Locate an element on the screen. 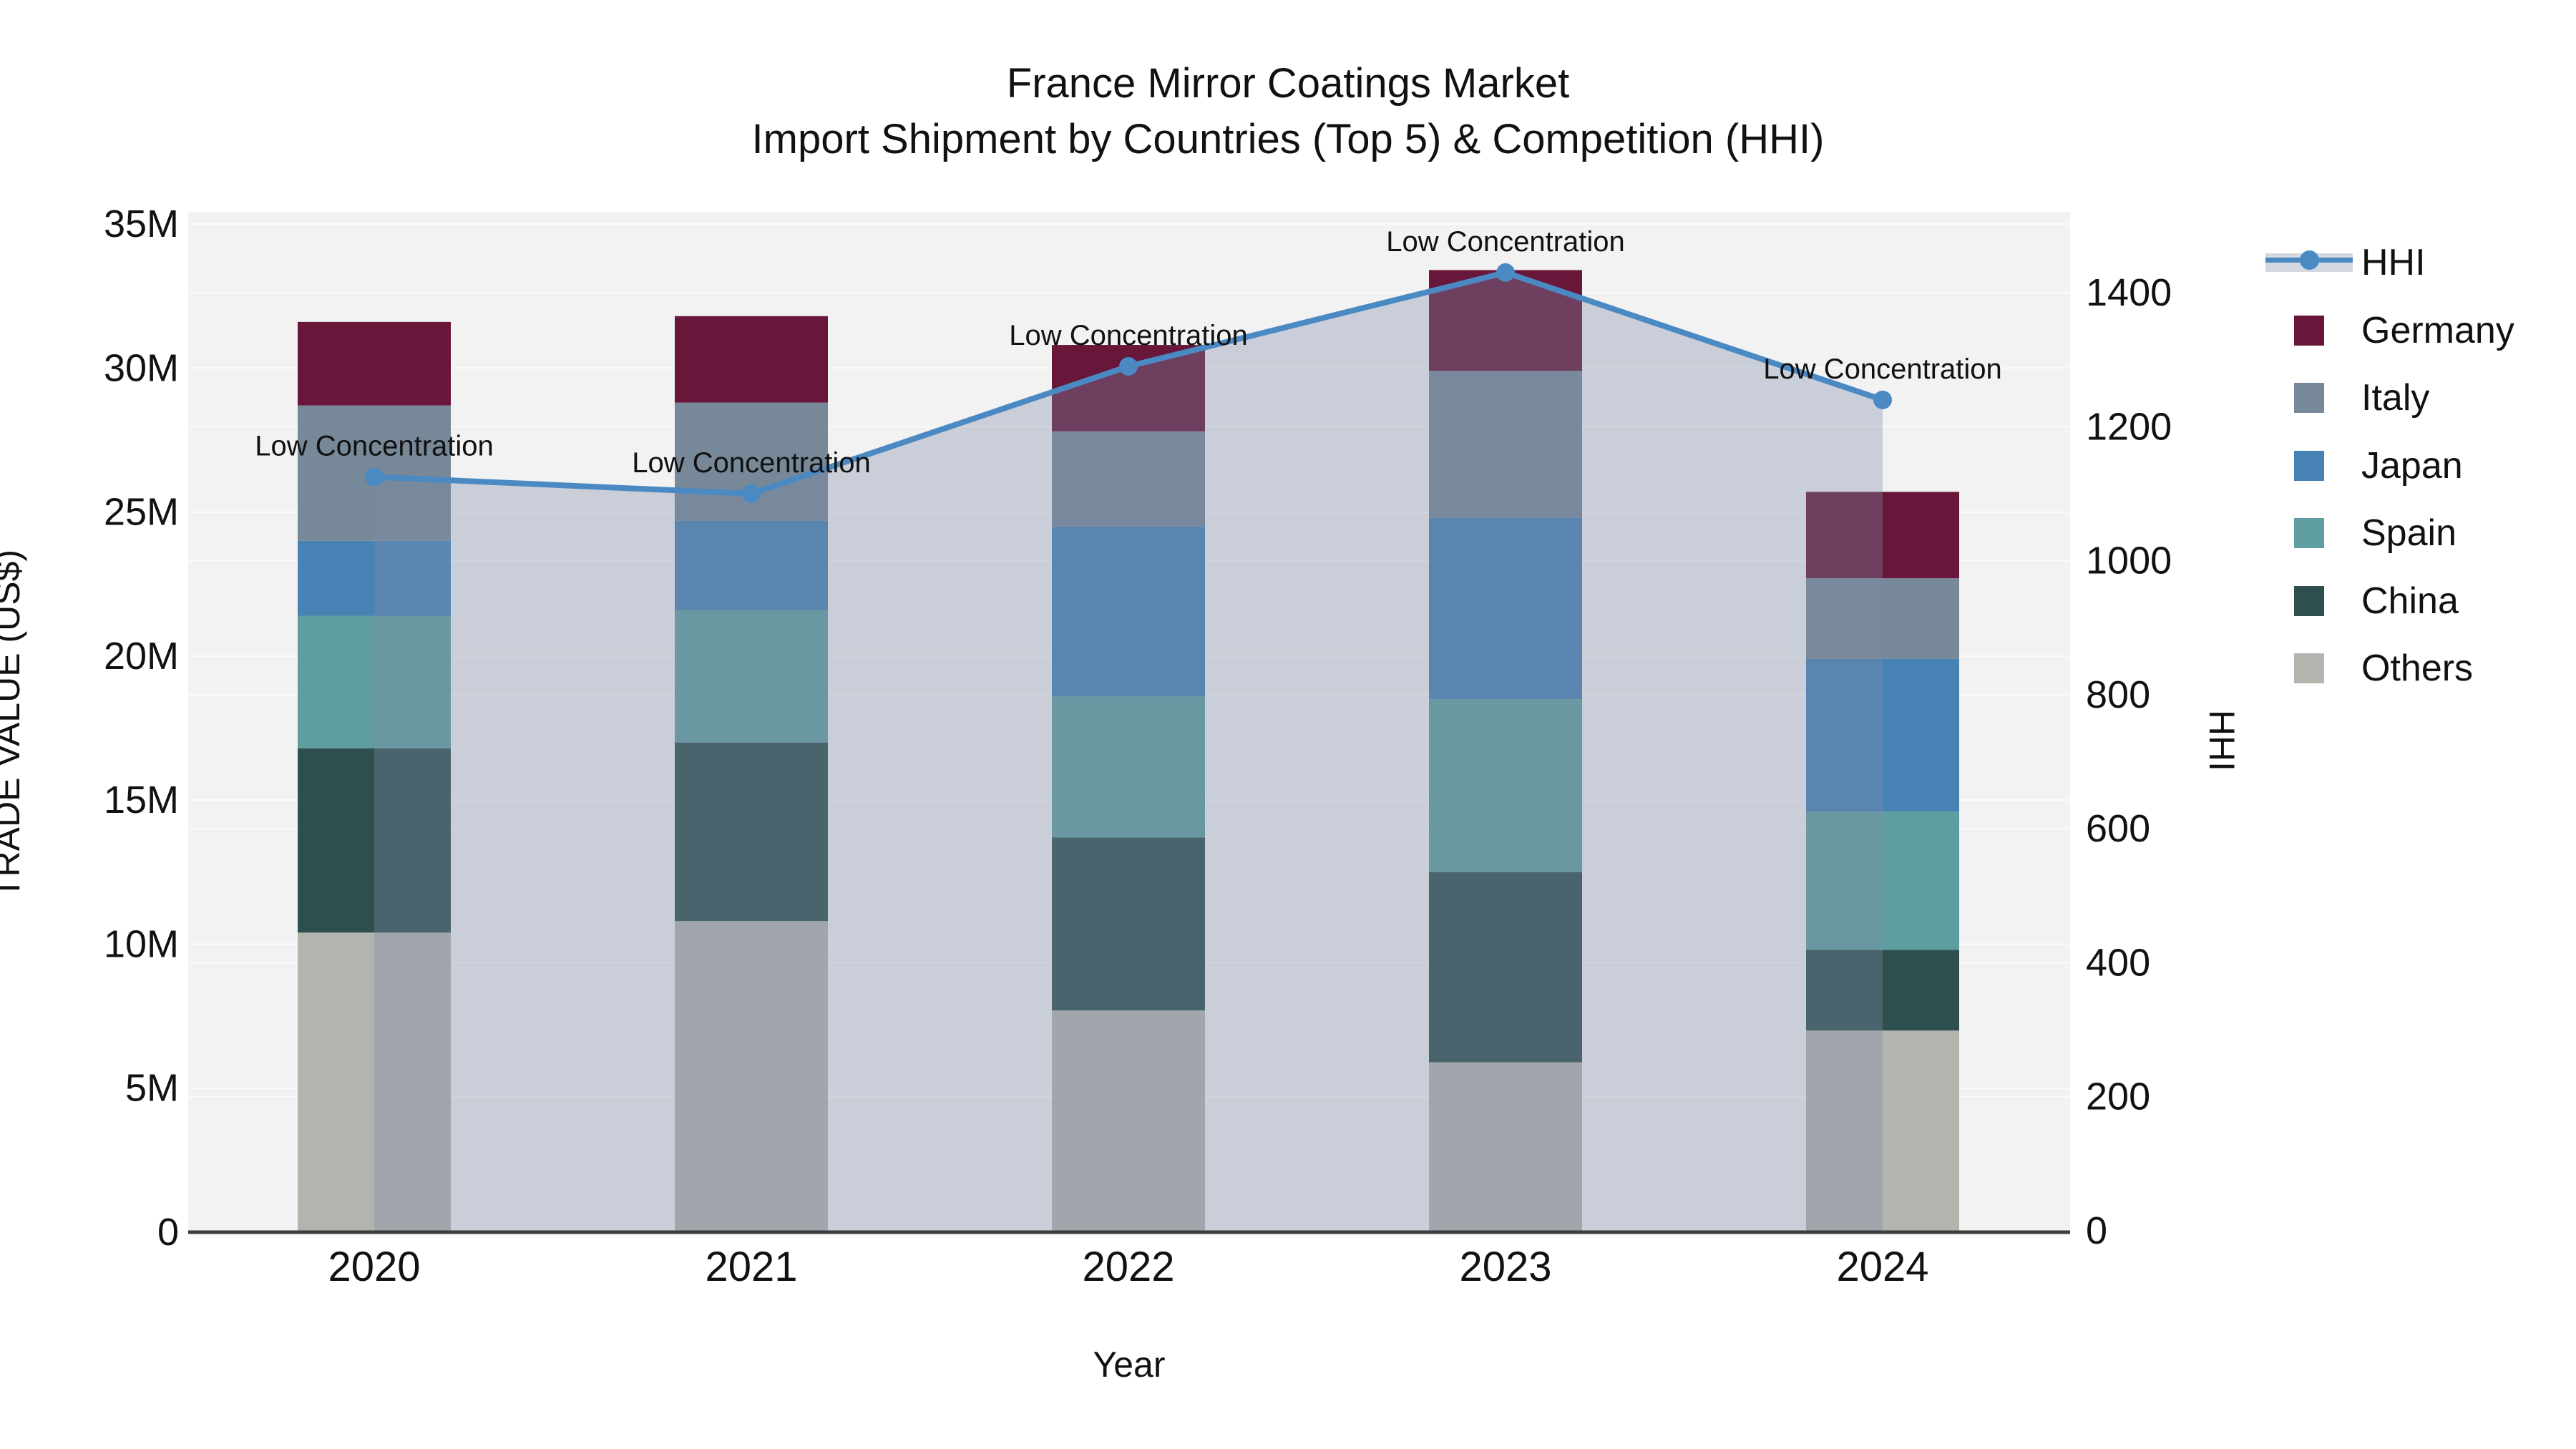 The height and width of the screenshot is (1449, 2576). bar-segment-japan-2021 is located at coordinates (752, 565).